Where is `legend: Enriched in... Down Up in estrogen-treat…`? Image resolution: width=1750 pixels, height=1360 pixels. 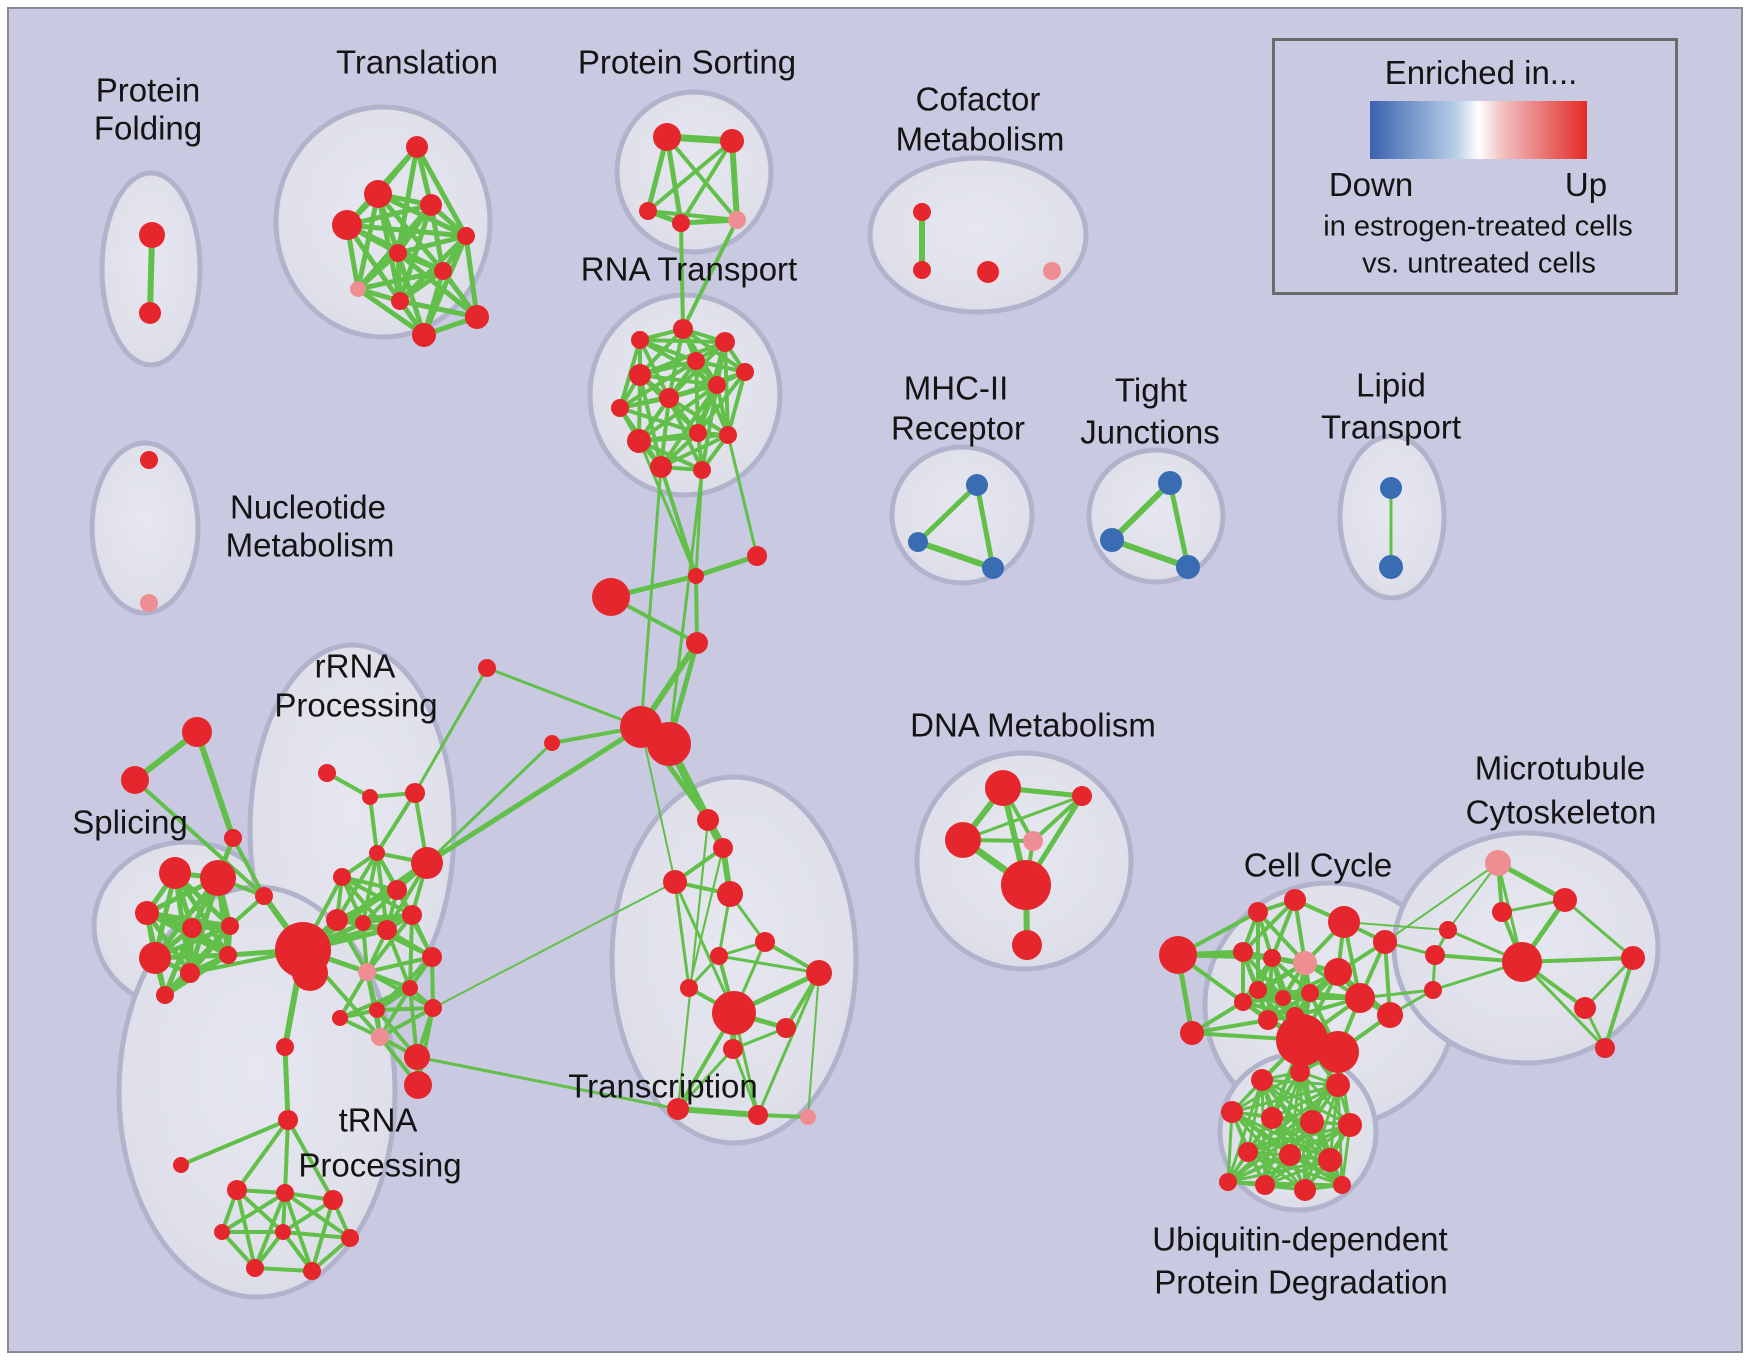
legend: Enriched in... Down Up in estrogen-treat… is located at coordinates (1475, 166).